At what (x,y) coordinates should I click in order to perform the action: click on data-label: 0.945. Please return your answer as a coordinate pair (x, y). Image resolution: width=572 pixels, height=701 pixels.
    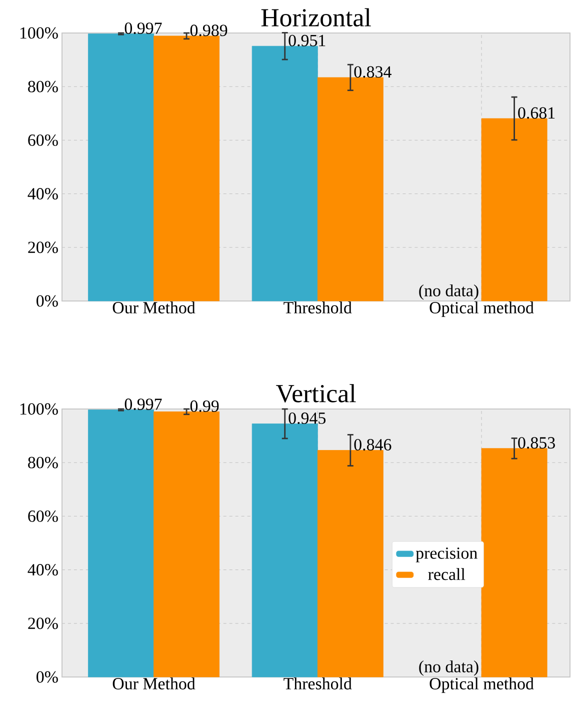
    Looking at the image, I should click on (307, 418).